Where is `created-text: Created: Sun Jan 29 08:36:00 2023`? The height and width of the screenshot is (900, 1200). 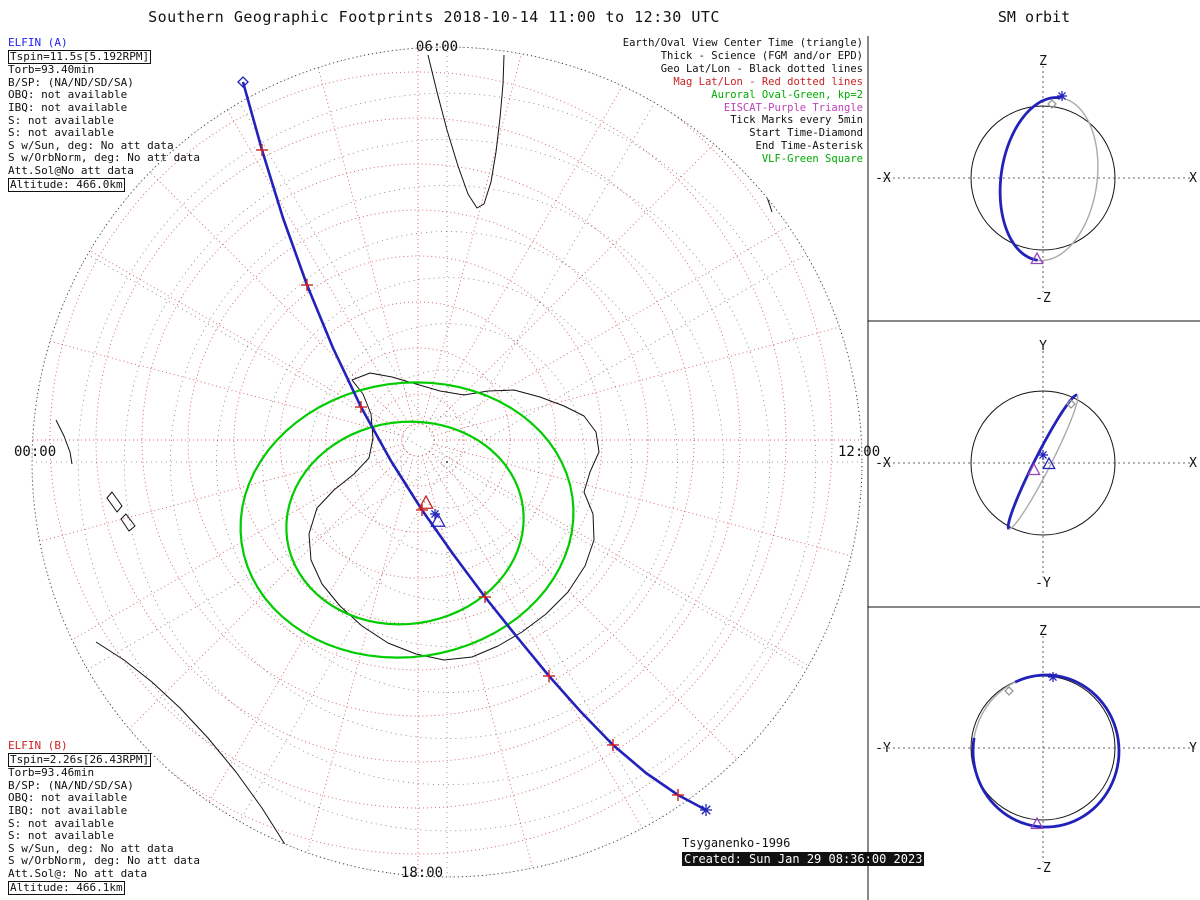 created-text: Created: Sun Jan 29 08:36:00 2023 is located at coordinates (803, 859).